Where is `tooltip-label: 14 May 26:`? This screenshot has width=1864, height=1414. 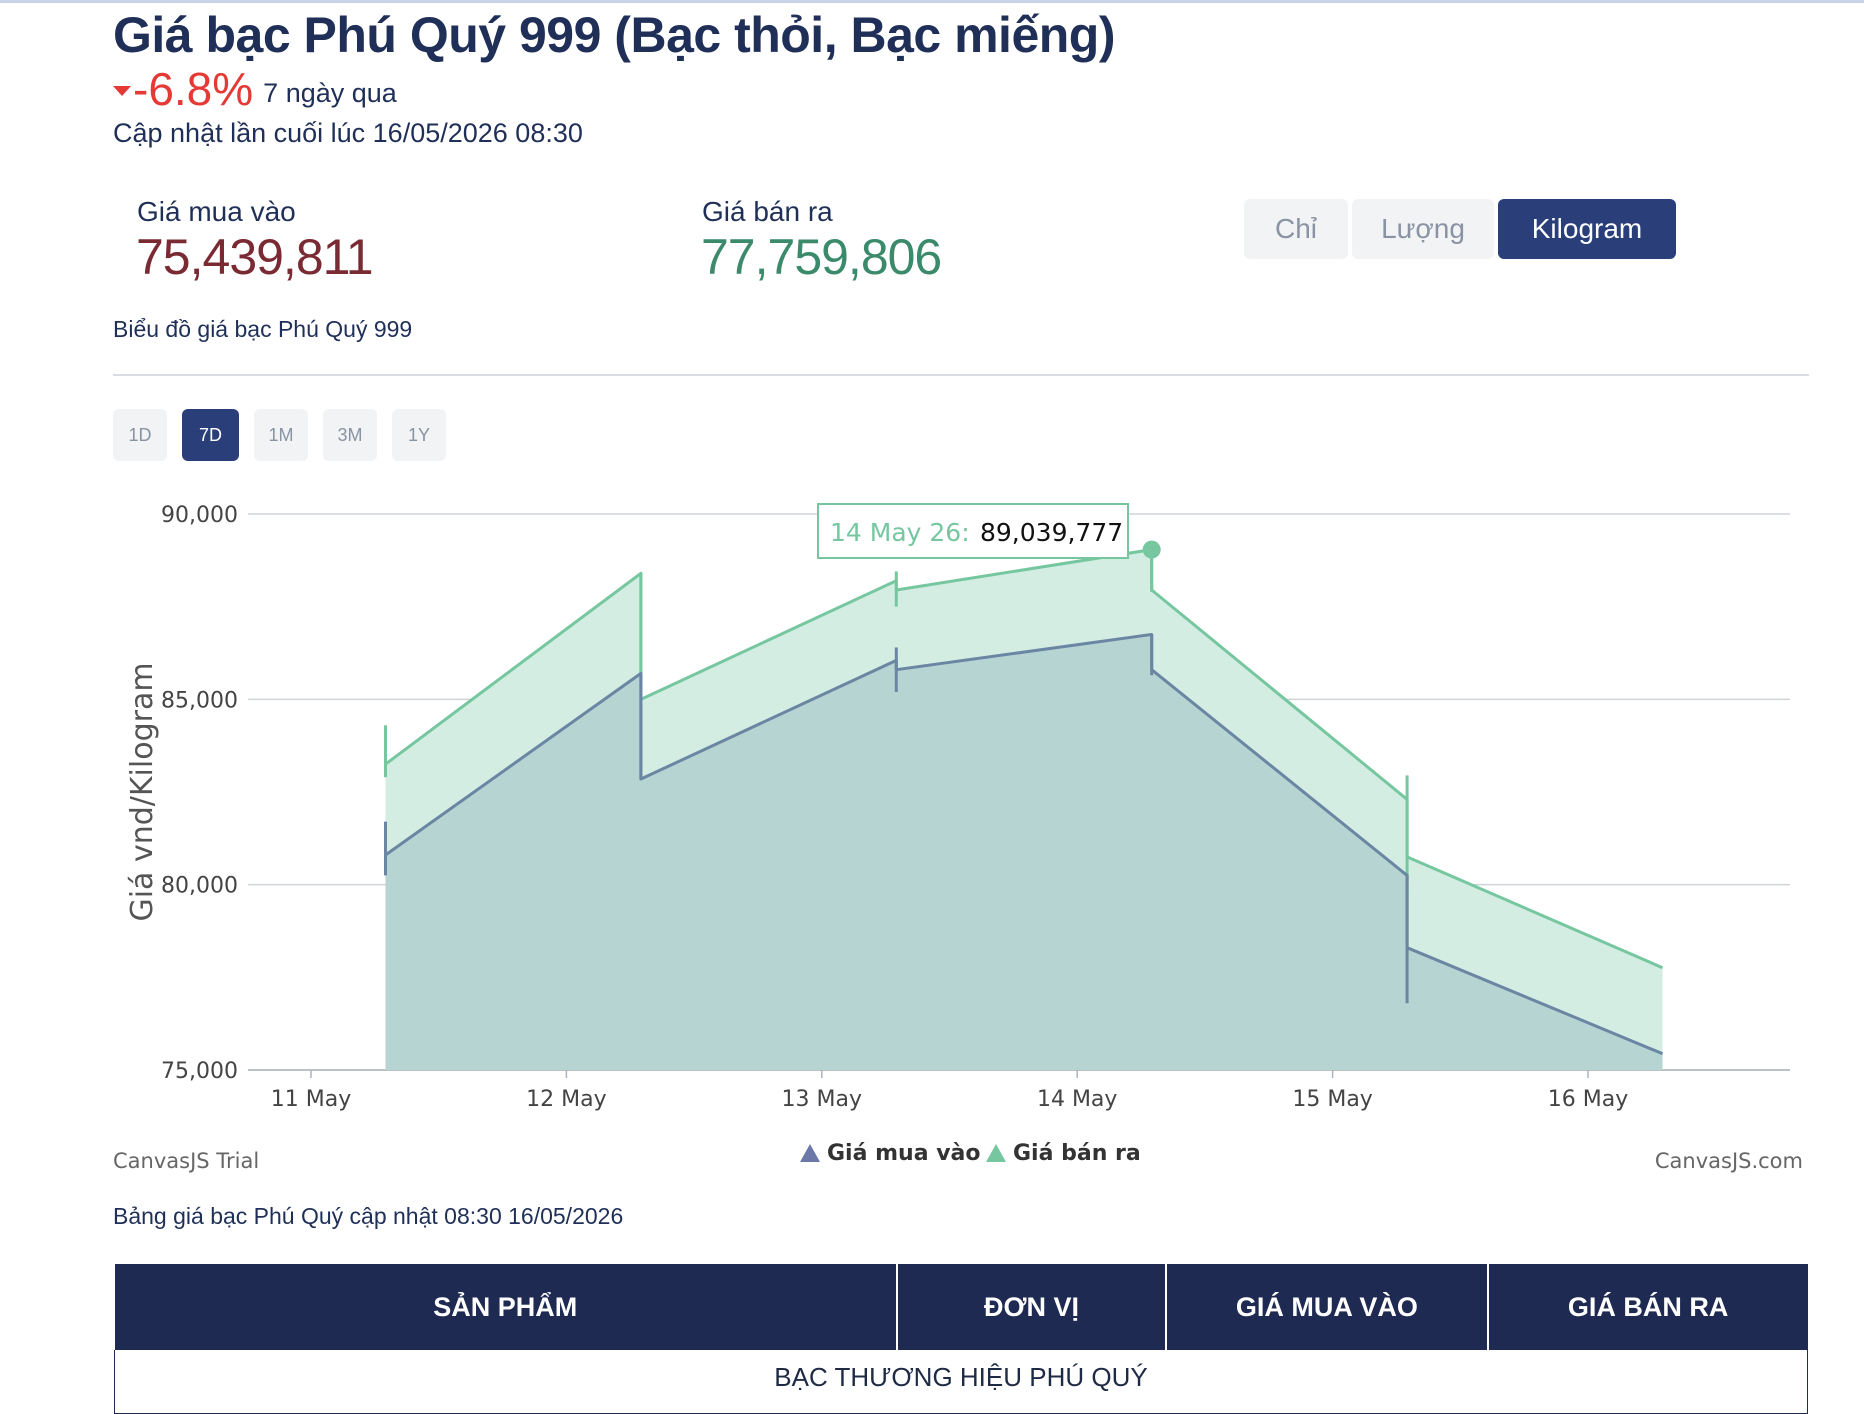
tooltip-label: 14 May 26: is located at coordinates (900, 532).